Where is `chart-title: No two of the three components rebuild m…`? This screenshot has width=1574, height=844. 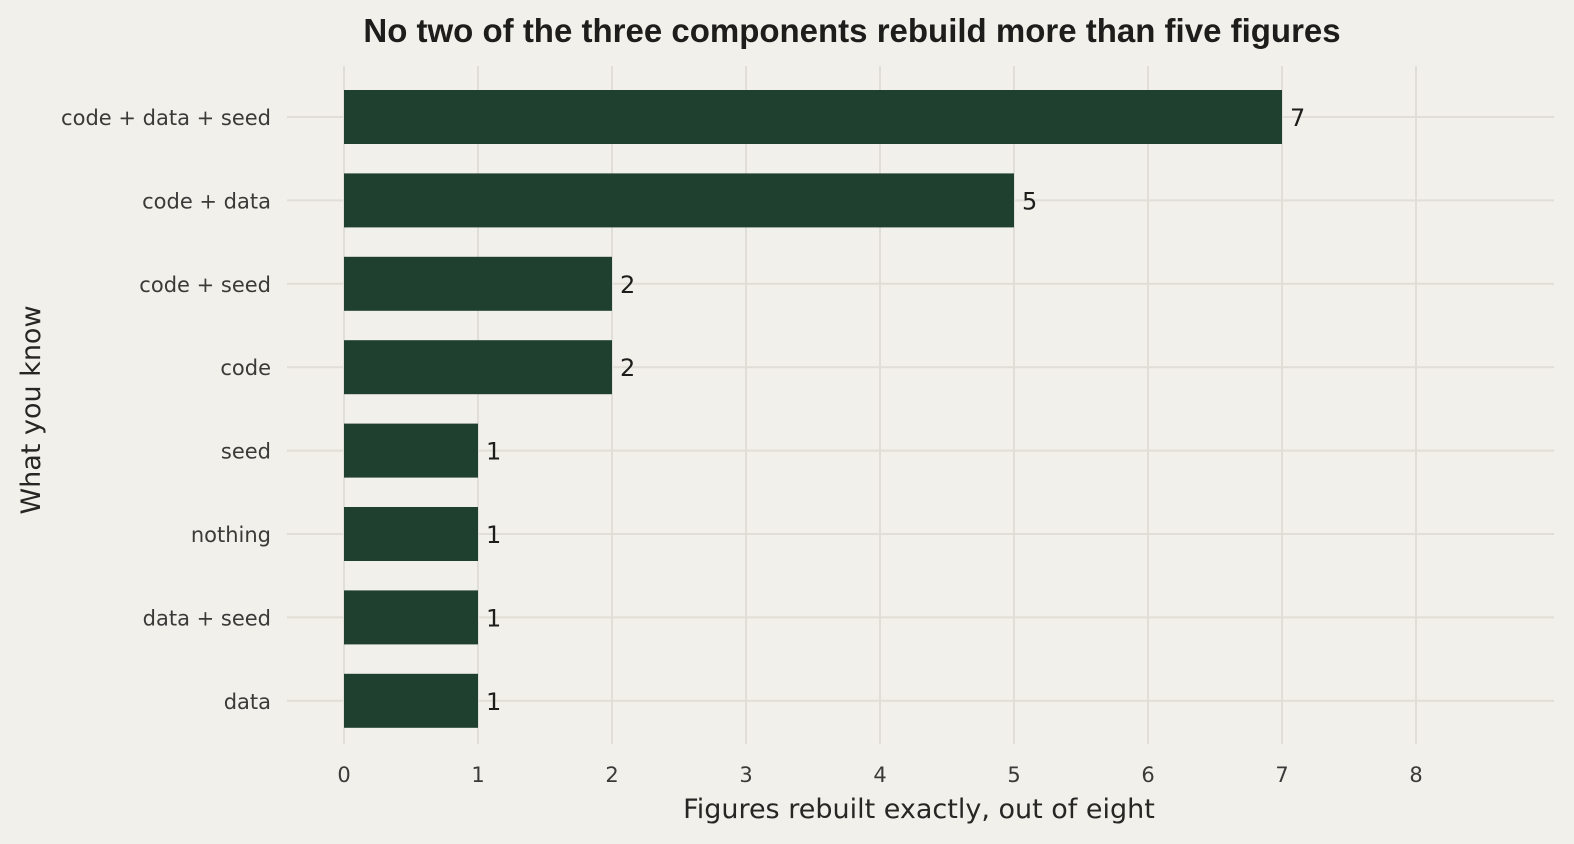
chart-title: No two of the three components rebuild m… is located at coordinates (851, 30).